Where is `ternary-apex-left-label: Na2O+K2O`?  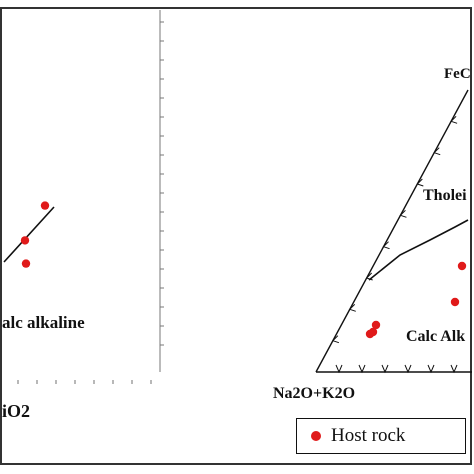 ternary-apex-left-label: Na2O+K2O is located at coordinates (314, 393).